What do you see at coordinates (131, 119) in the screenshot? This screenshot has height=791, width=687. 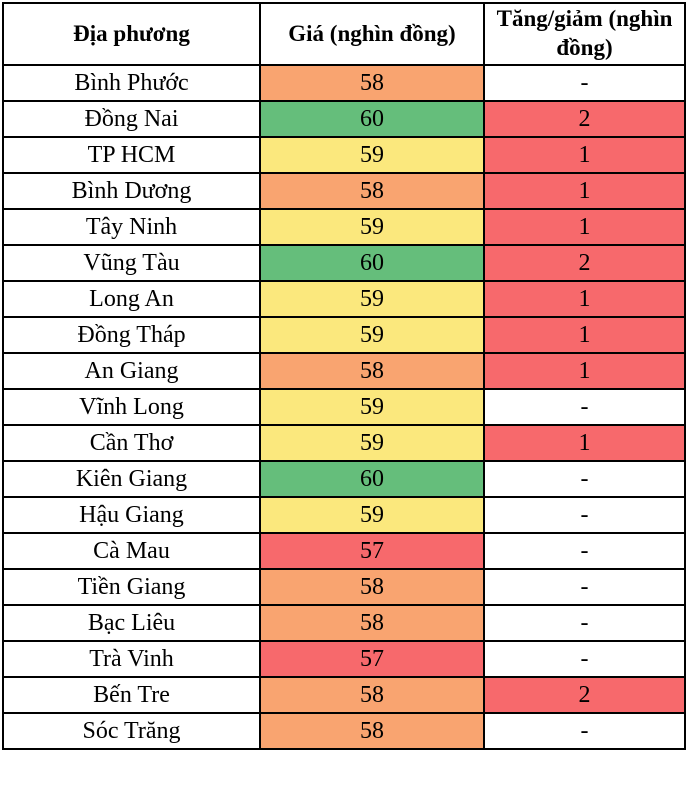 I see `province-cell: Đồng Nai` at bounding box center [131, 119].